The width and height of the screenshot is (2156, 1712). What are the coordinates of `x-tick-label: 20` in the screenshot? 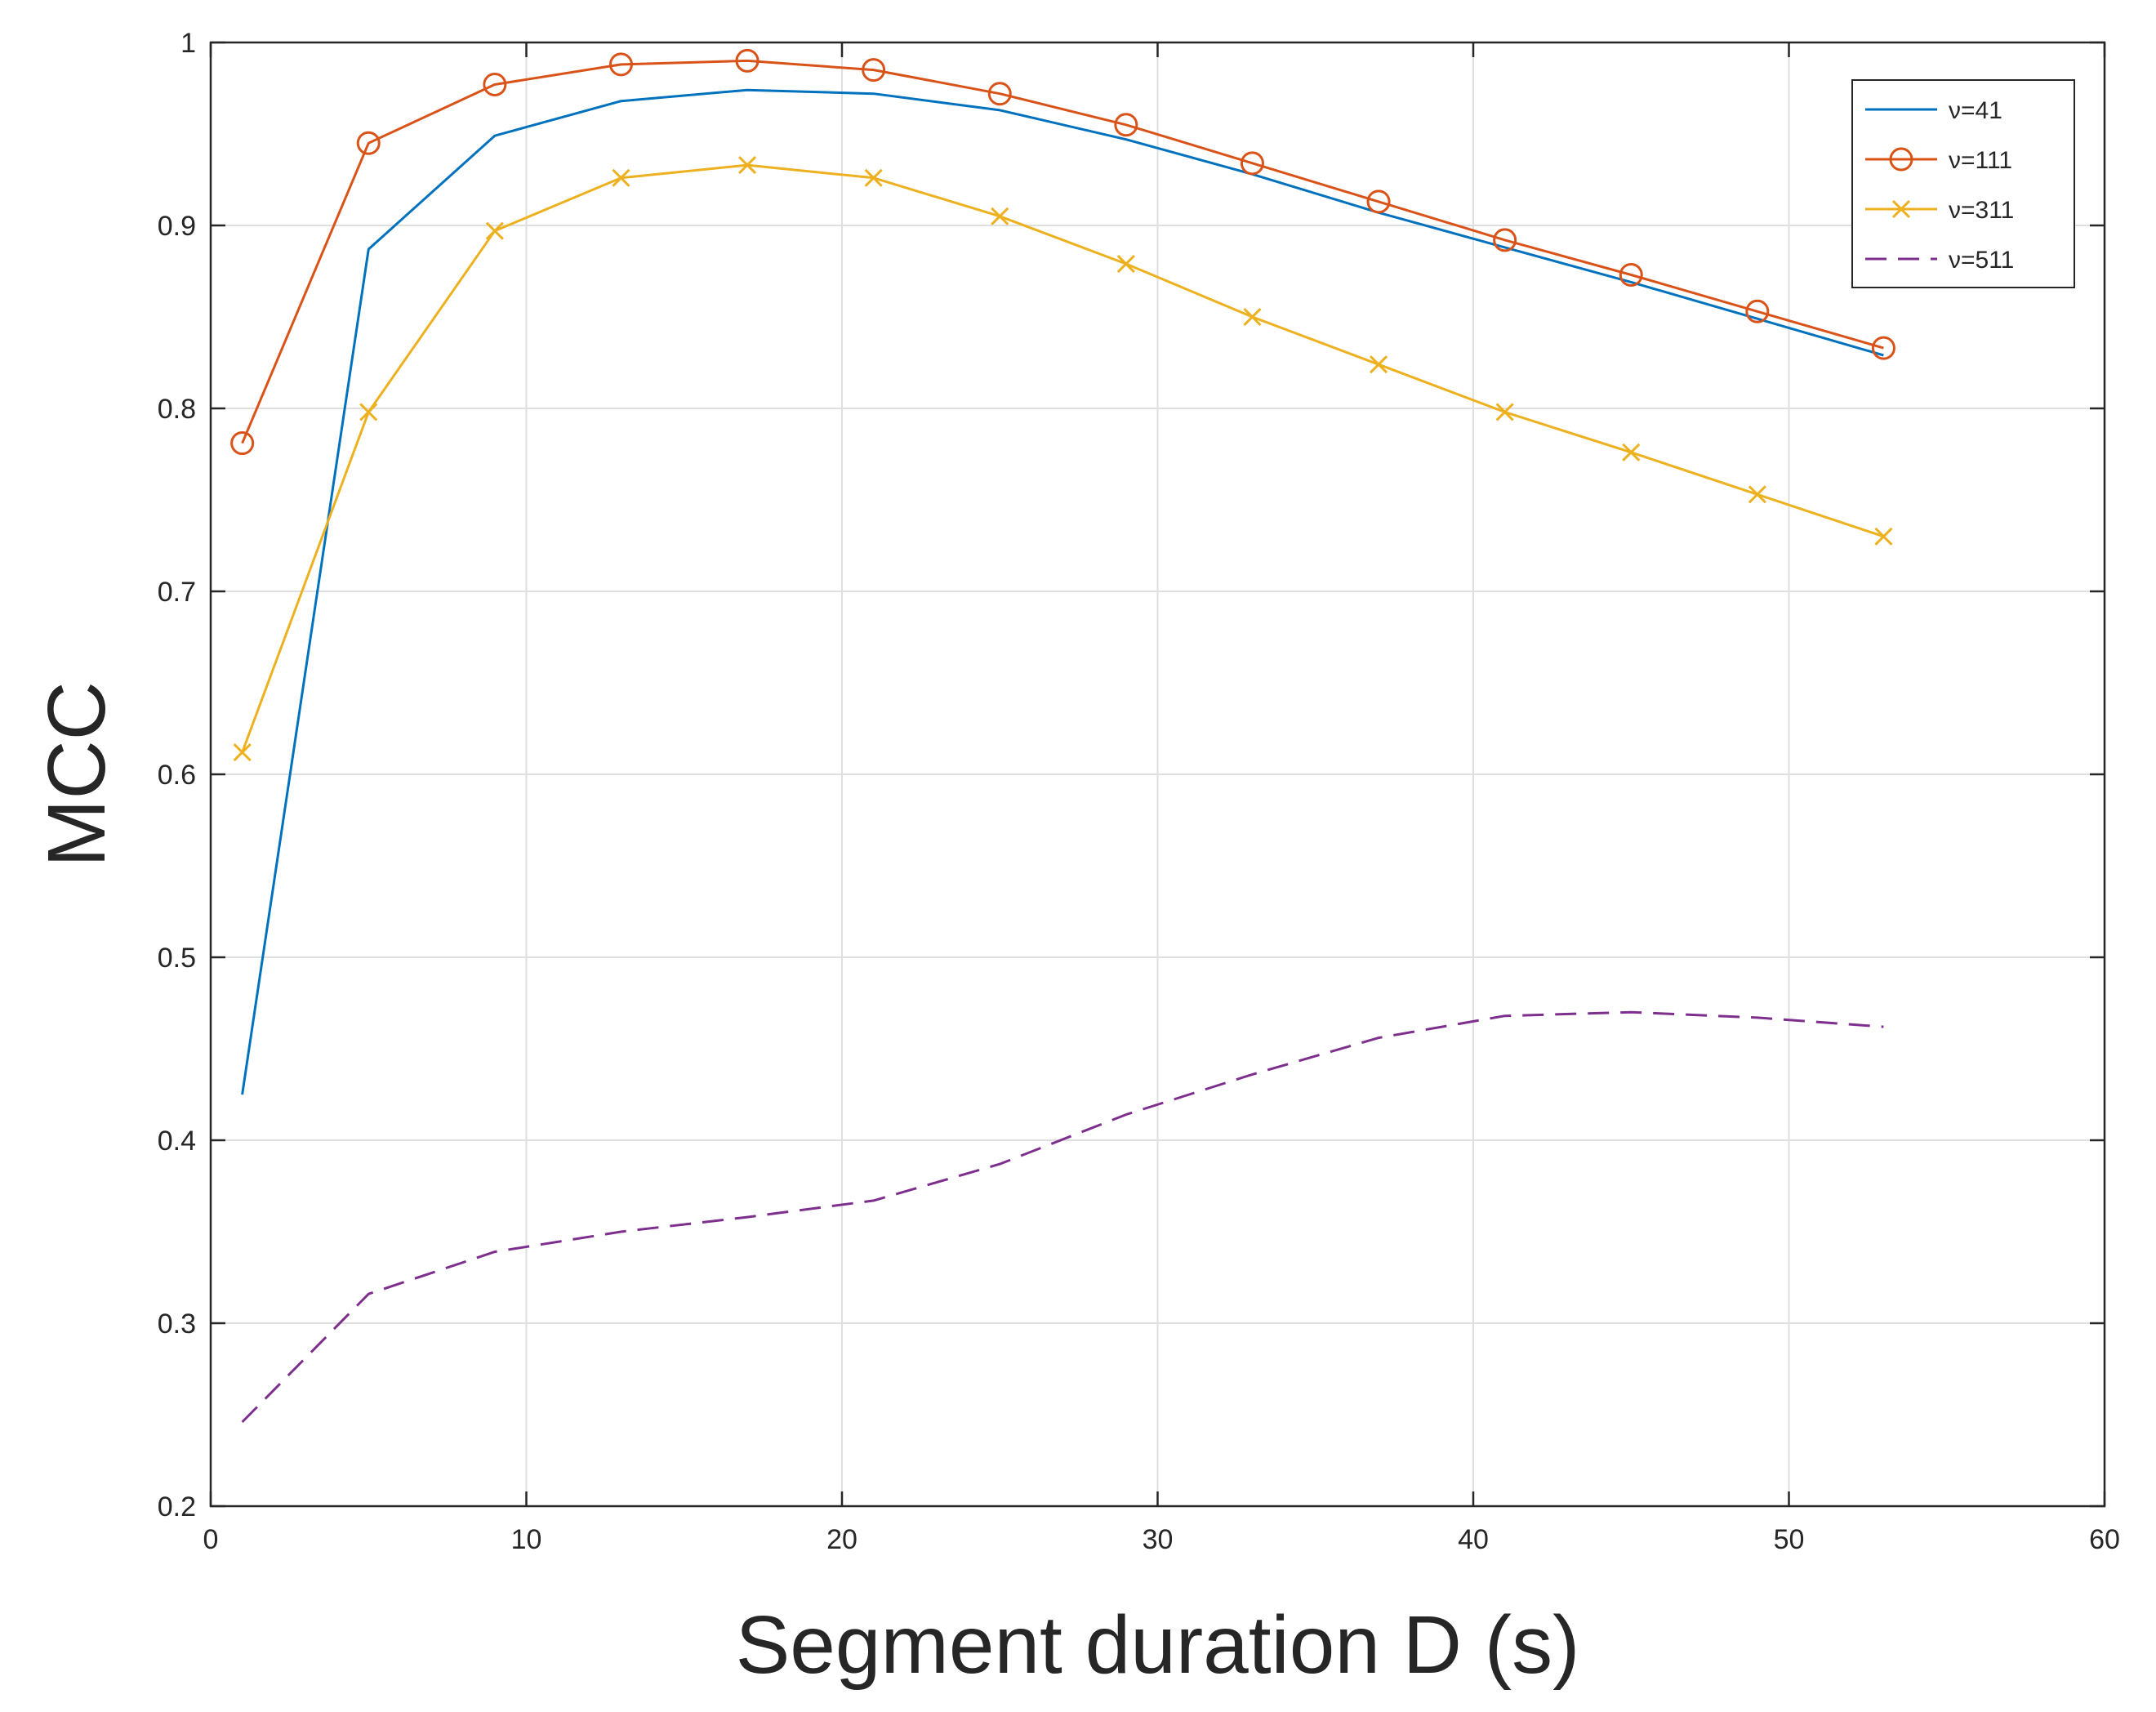 It's located at (842, 1540).